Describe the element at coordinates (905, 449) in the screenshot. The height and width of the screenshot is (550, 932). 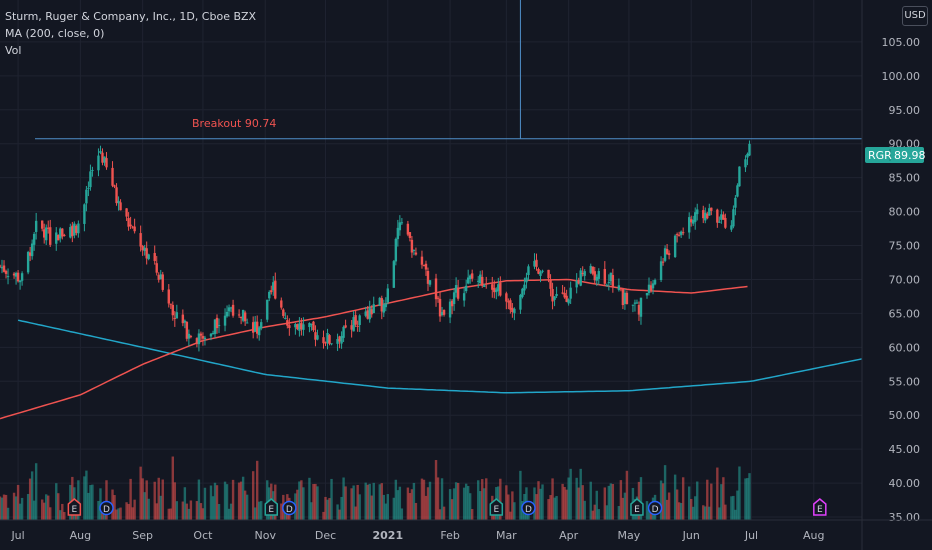
I see `y-tick-label: 45.00` at that location.